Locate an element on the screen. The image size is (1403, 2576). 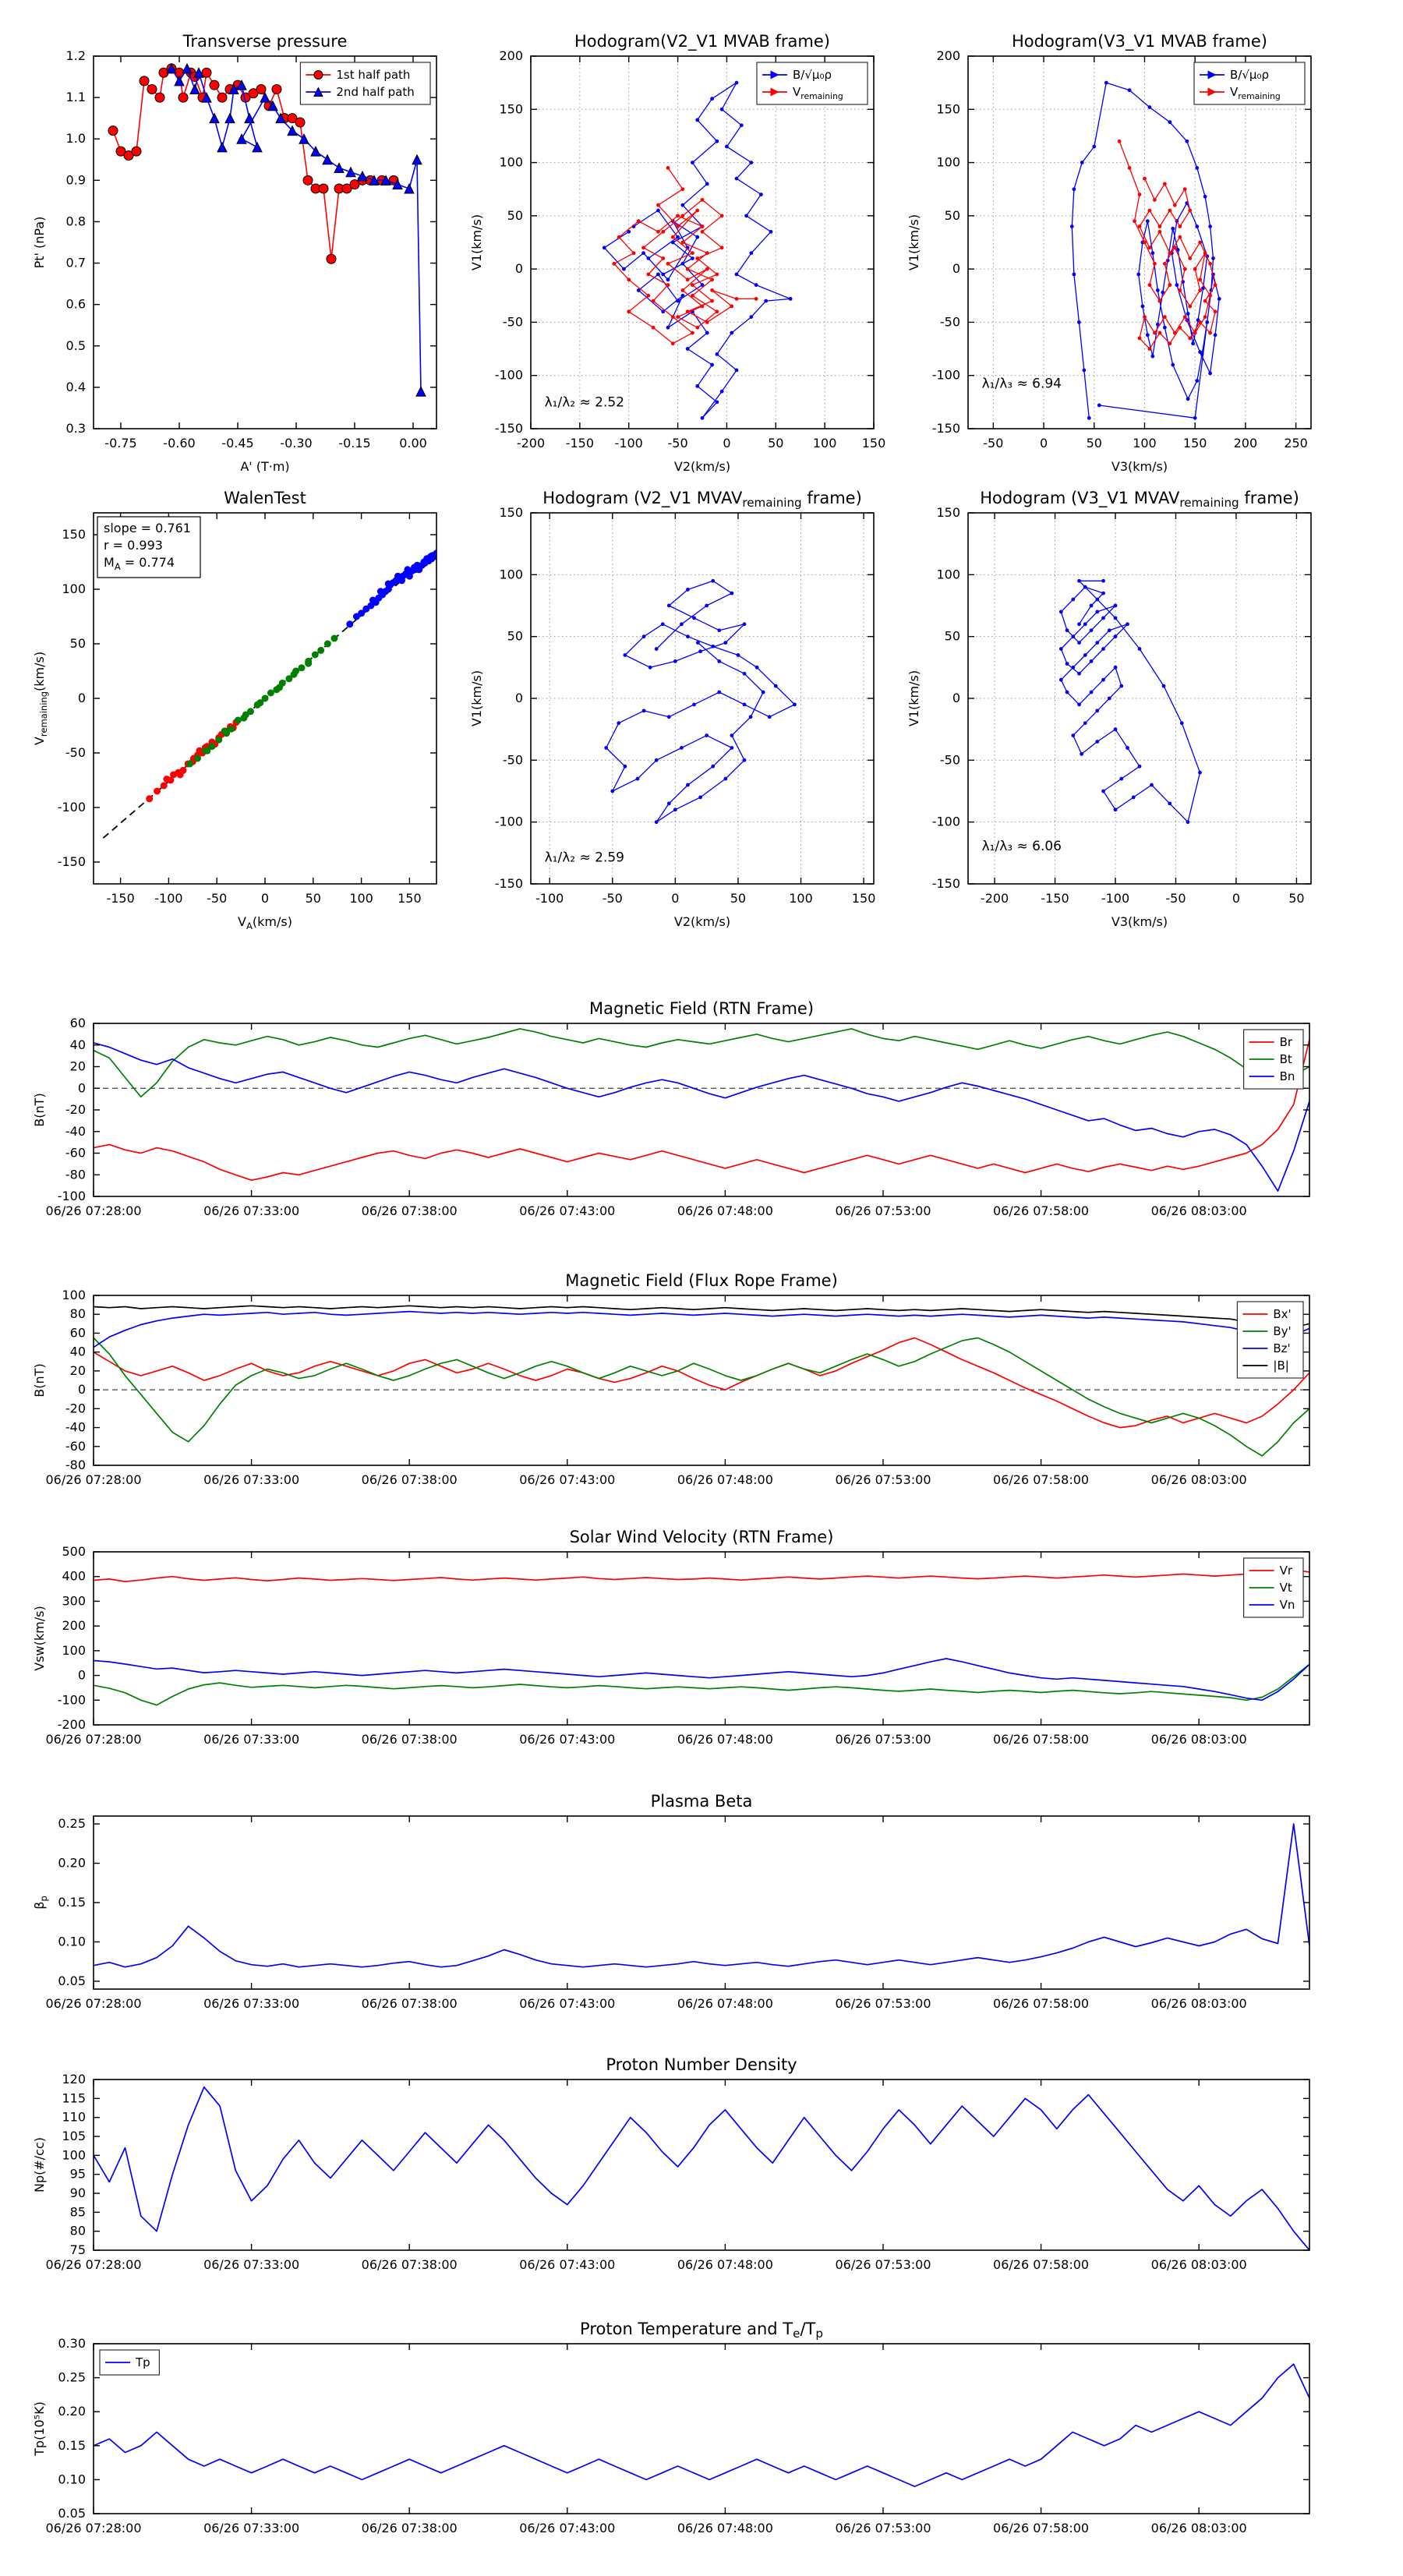
svg-text: Np(#/cc) is located at coordinates (39, 2165).